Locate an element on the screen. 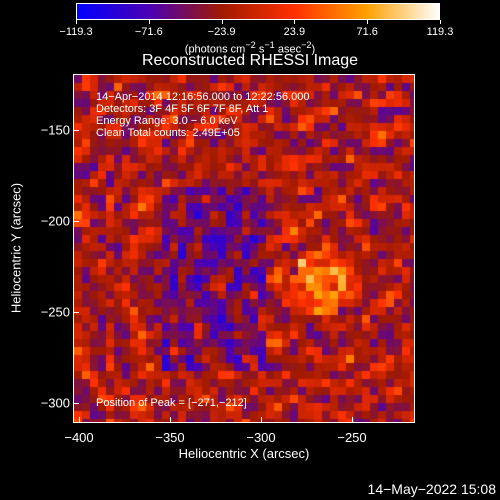  y-tick-label: −200 is located at coordinates (55, 221).